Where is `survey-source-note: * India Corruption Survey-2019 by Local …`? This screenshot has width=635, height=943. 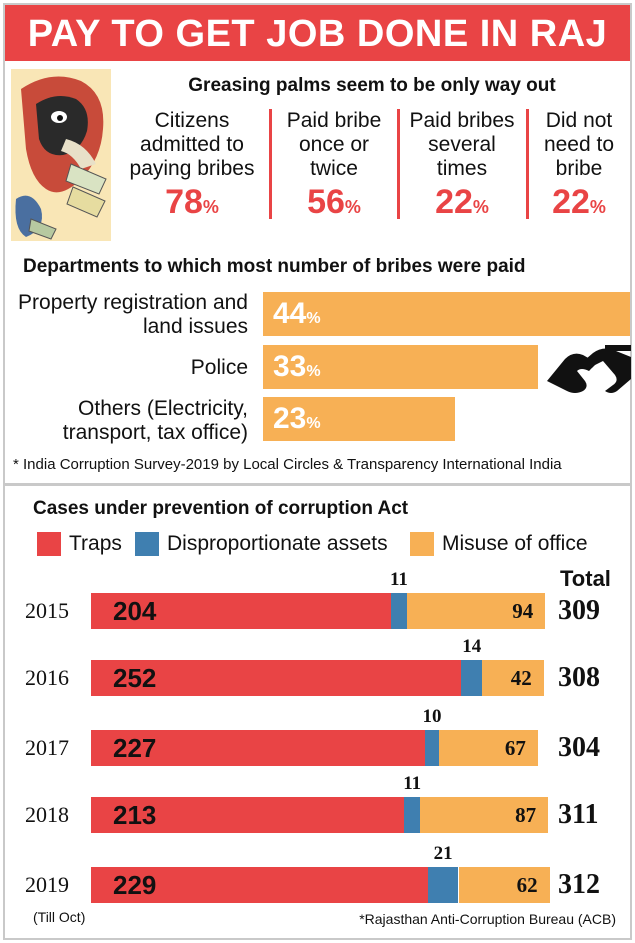 survey-source-note: * India Corruption Survey-2019 by Local … is located at coordinates (287, 464).